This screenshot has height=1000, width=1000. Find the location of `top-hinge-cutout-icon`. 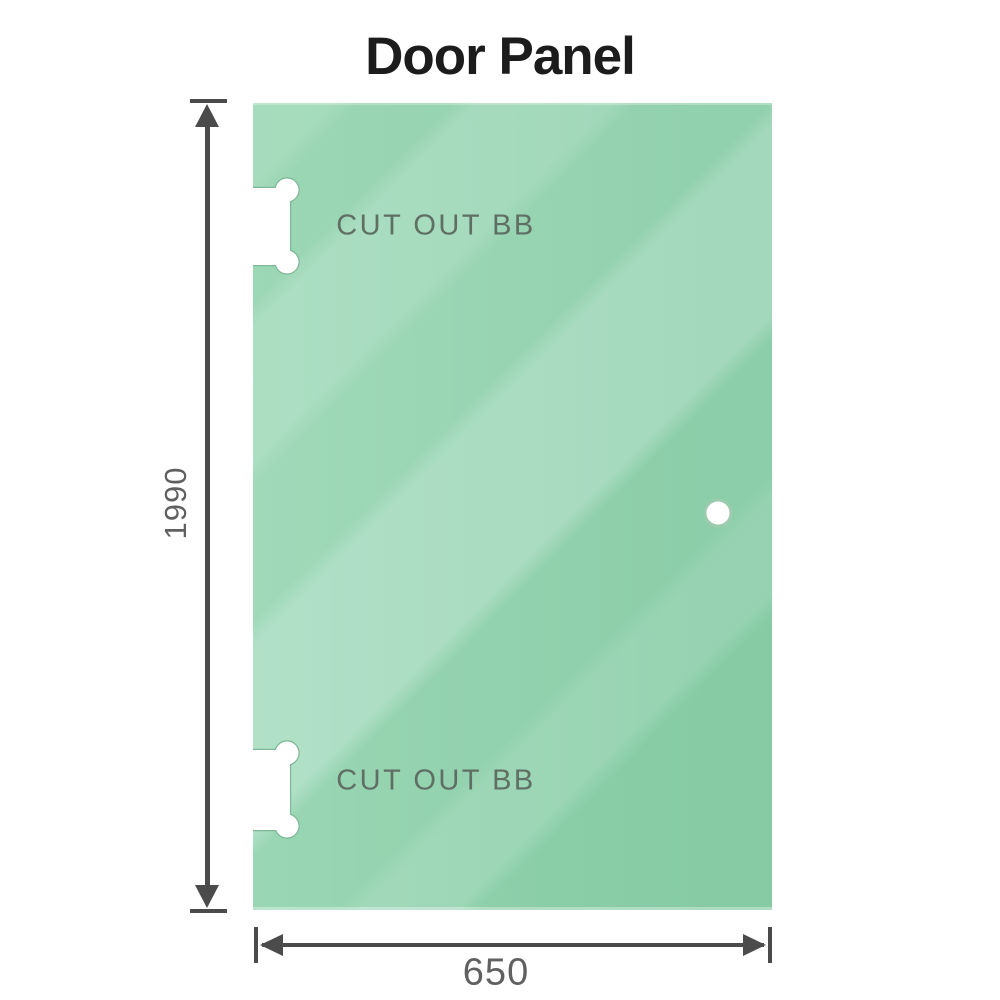

top-hinge-cutout-icon is located at coordinates (276, 226).